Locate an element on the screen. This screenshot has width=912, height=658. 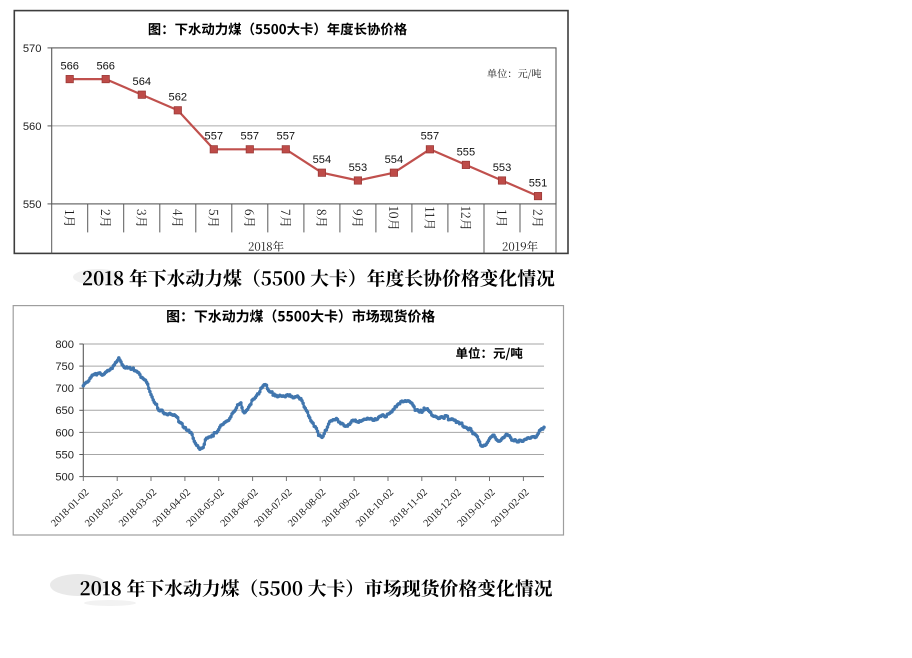
svg-text: 555 is located at coordinates (466, 152).